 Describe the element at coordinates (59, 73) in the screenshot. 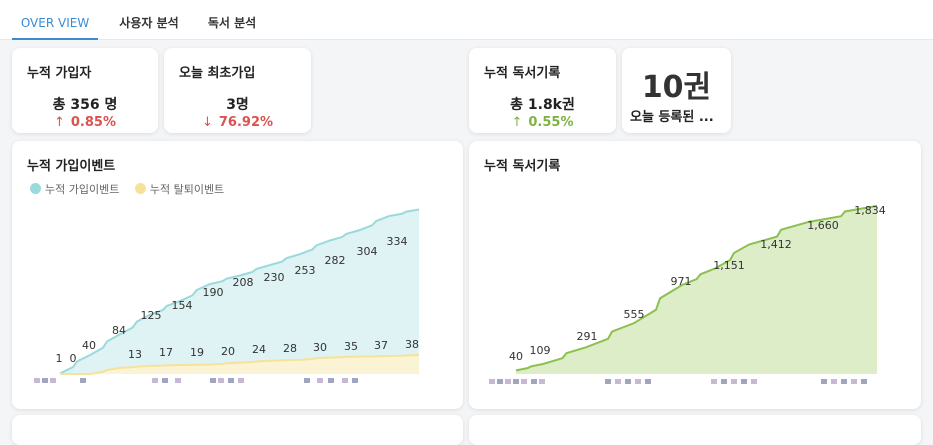

I see `stat-title: 누적 가입자` at that location.